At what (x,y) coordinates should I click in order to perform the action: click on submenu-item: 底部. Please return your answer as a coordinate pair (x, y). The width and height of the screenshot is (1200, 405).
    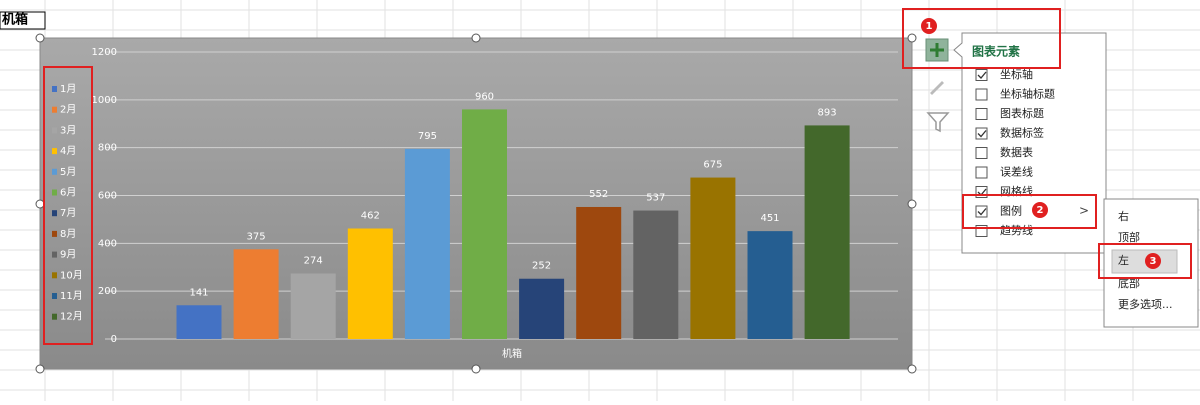
    Looking at the image, I should click on (1129, 283).